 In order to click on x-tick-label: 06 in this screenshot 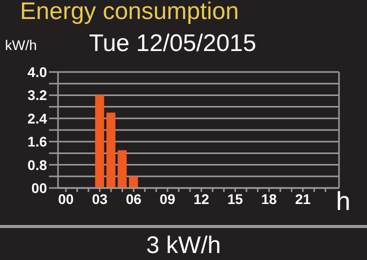, I will do `click(134, 198)`.